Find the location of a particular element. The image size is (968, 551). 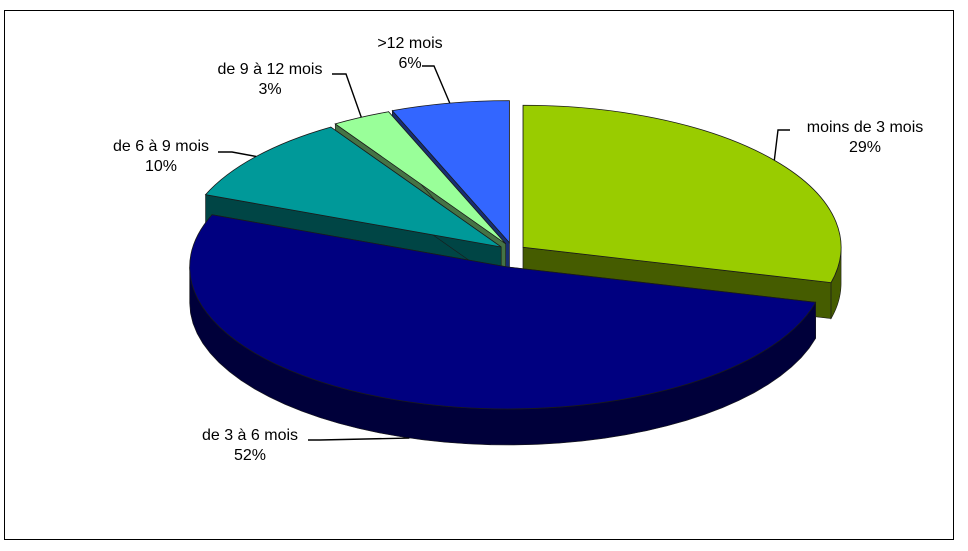

label-gt-12-mois-value: 6% is located at coordinates (410, 63).